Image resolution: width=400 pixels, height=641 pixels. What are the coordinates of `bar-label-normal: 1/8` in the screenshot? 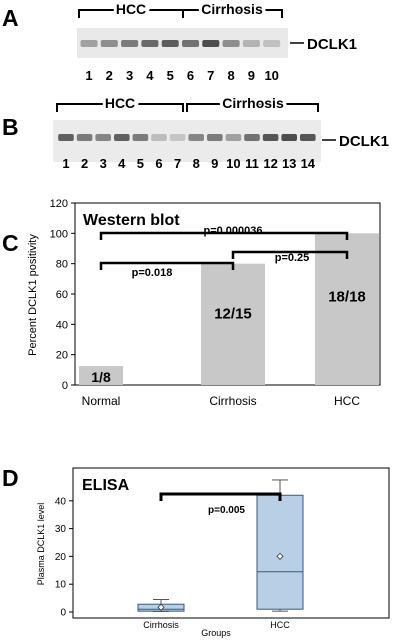 It's located at (101, 377).